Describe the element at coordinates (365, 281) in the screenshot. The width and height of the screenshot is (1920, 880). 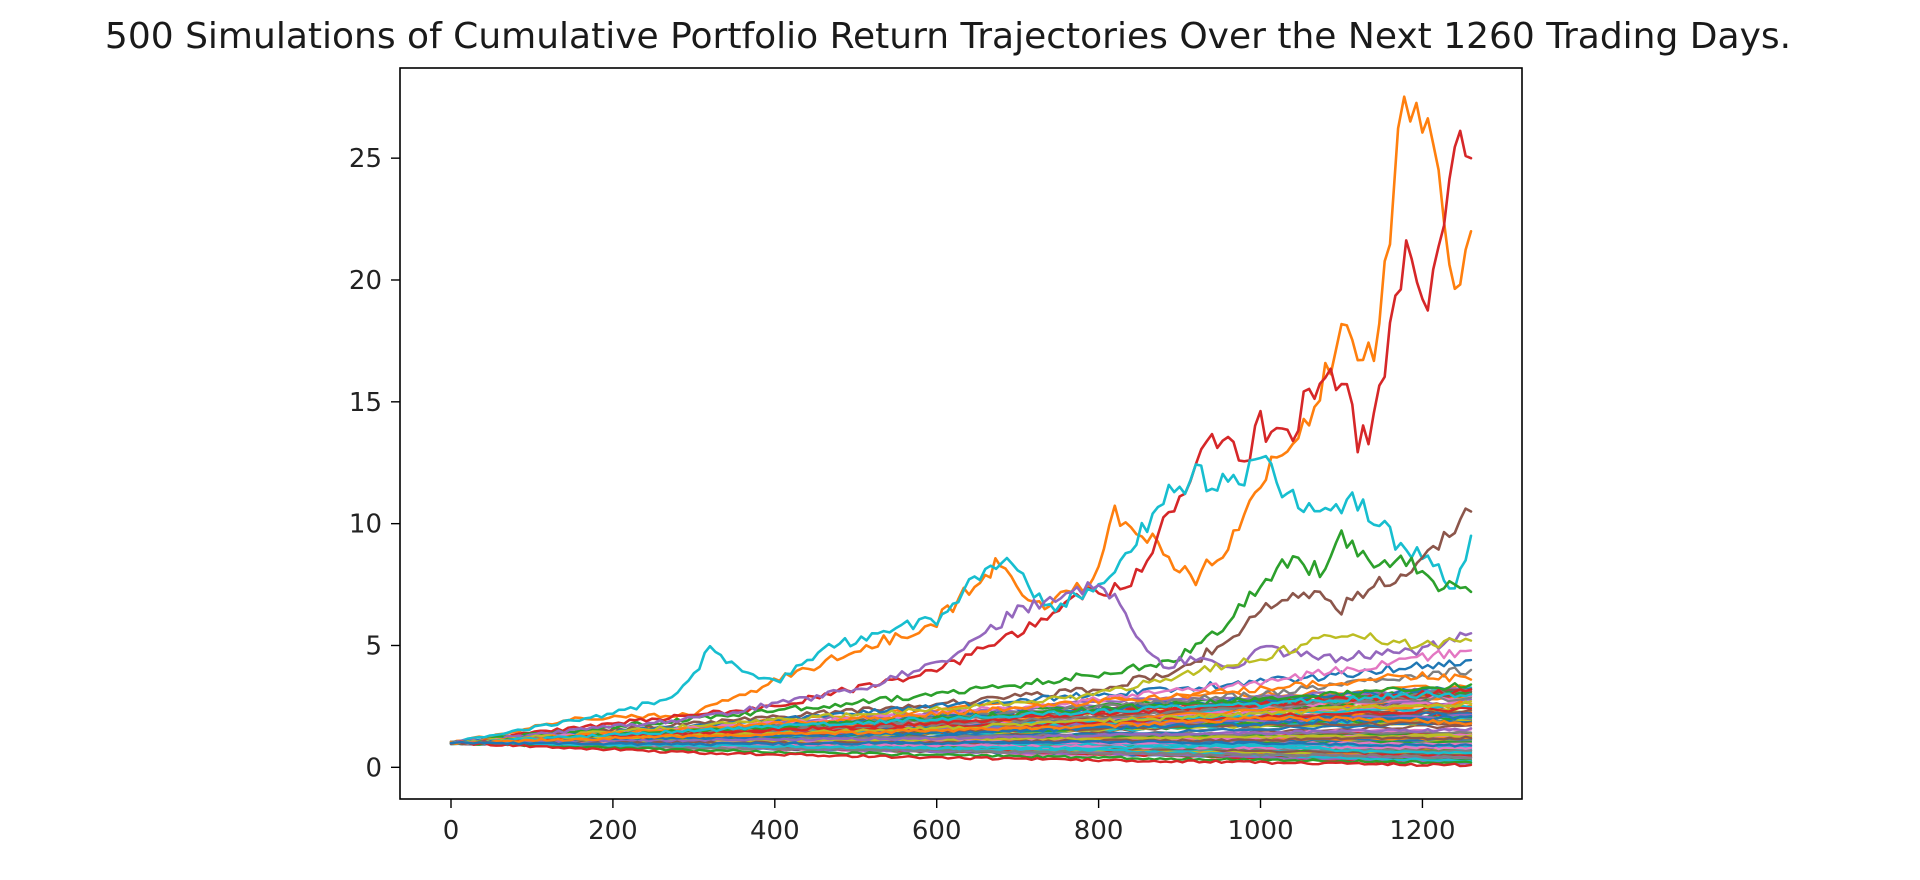
I see `y-tick-label: 20` at that location.